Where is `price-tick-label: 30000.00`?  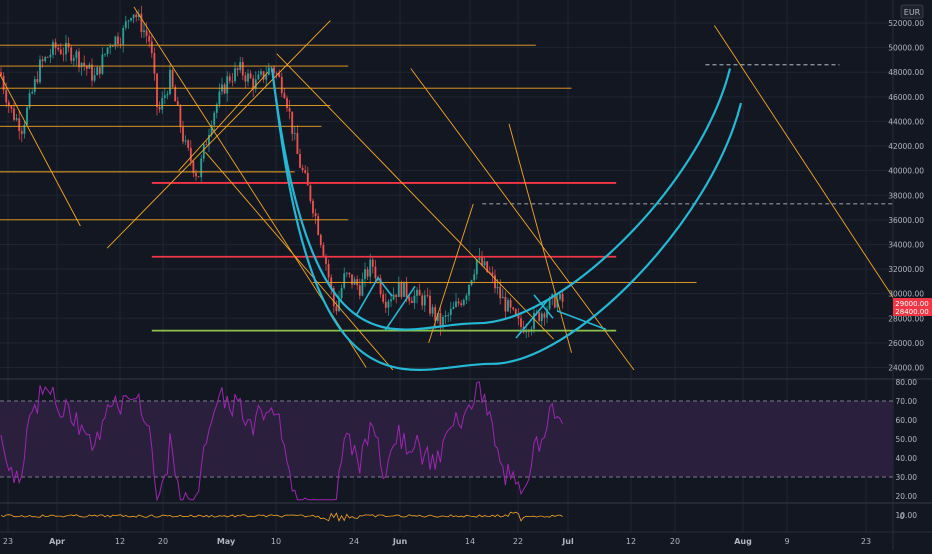
price-tick-label: 30000.00 is located at coordinates (906, 294).